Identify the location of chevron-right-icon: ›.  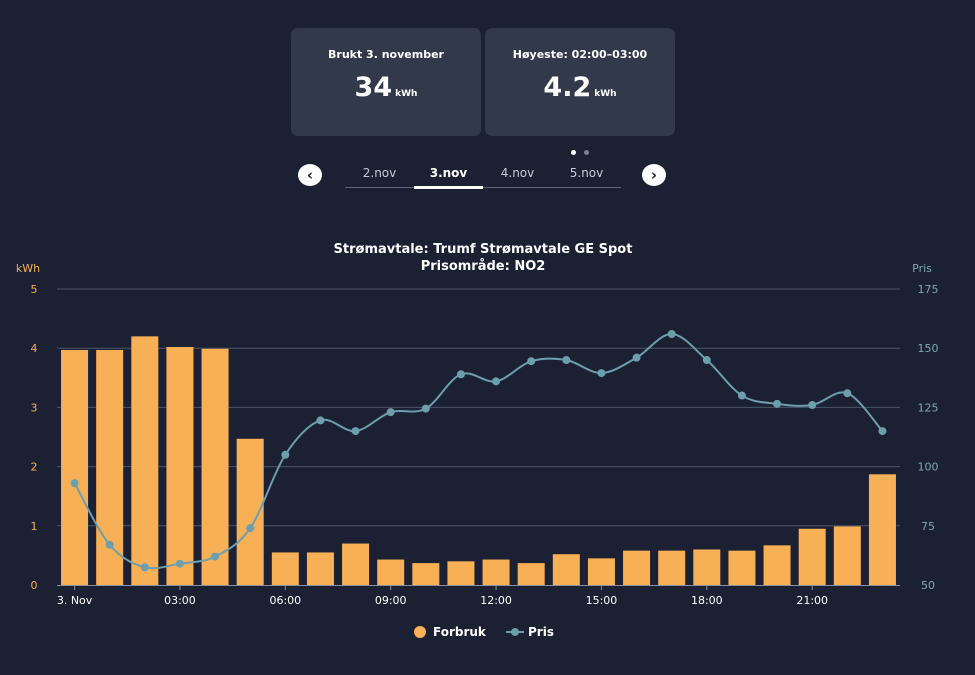
(654, 174).